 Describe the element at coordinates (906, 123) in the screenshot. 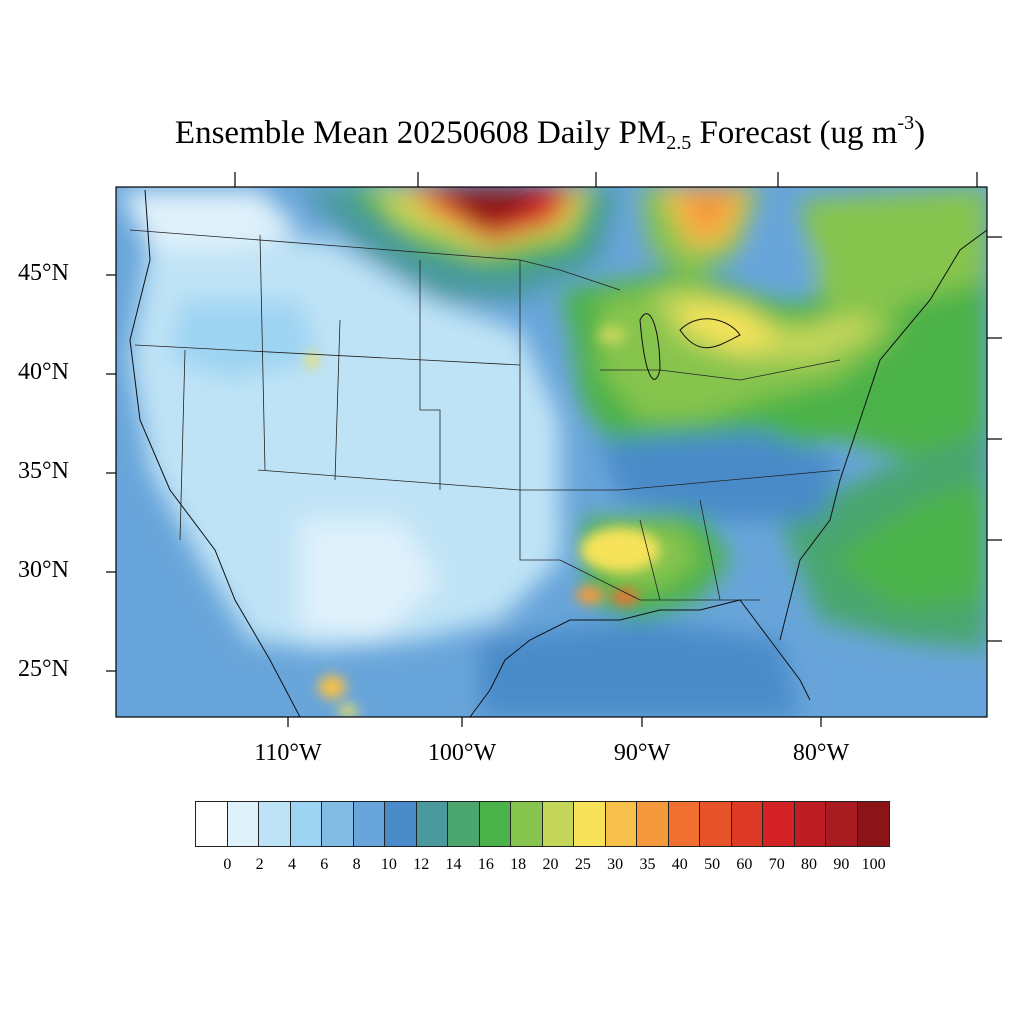

I see `title-superscript: -3` at that location.